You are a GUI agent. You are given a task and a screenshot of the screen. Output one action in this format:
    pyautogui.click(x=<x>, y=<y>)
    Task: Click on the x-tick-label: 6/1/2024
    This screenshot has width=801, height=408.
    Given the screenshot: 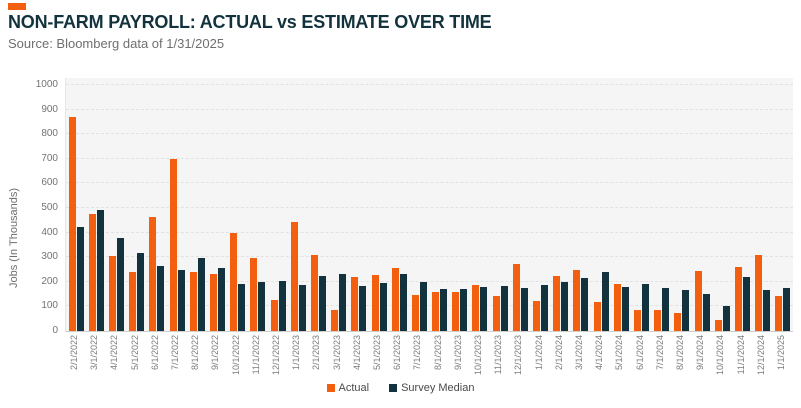 What is the action you would take?
    pyautogui.click(x=639, y=353)
    